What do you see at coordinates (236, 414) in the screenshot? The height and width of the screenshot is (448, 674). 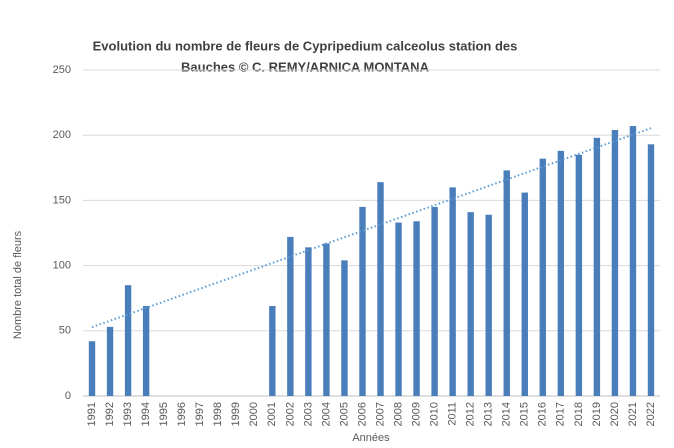 I see `x-tick-label: 1999` at bounding box center [236, 414].